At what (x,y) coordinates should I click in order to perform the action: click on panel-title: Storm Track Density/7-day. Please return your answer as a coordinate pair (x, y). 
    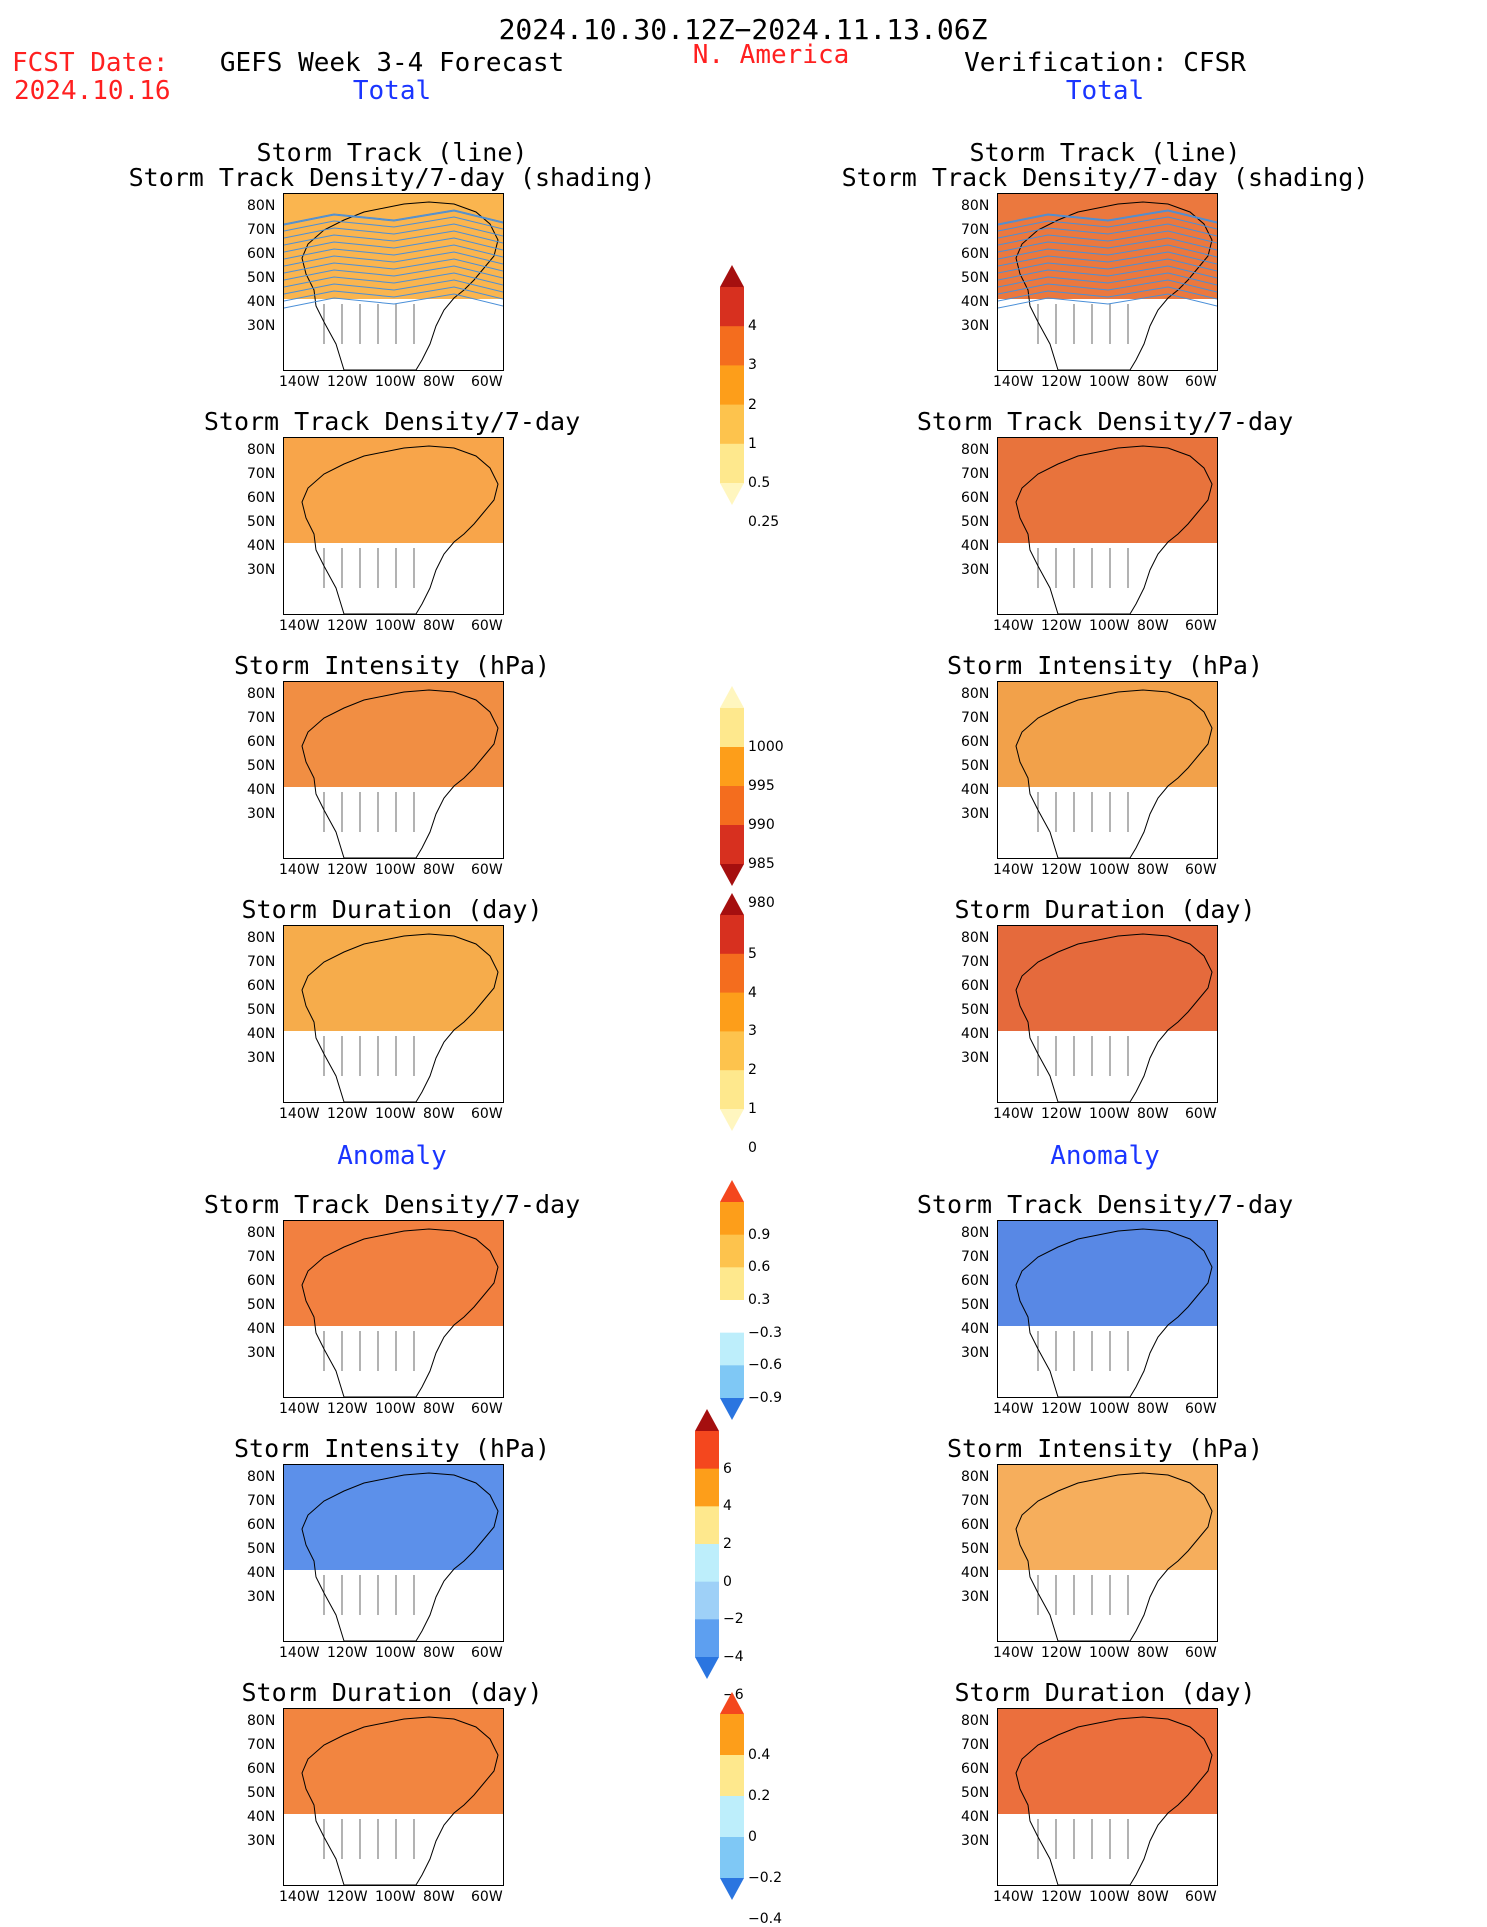
    Looking at the image, I should click on (1105, 1204).